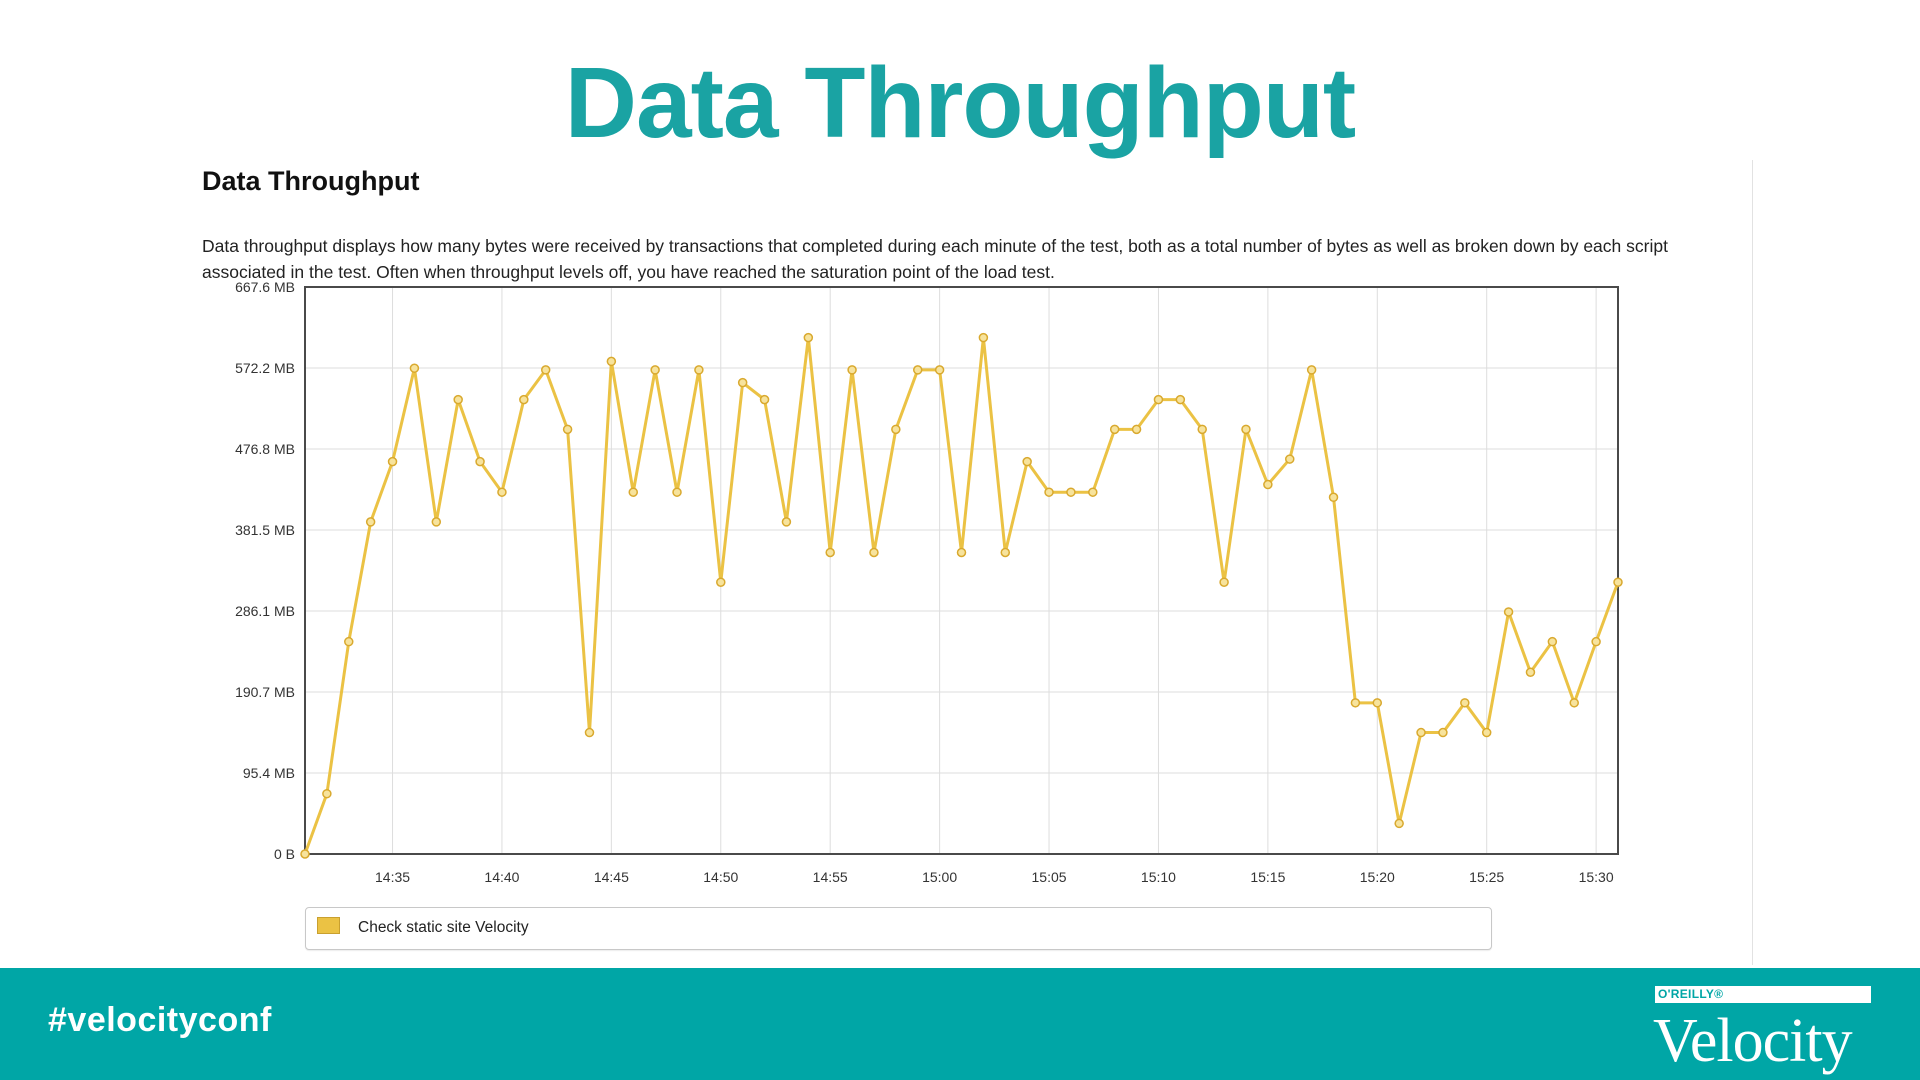  What do you see at coordinates (443, 927) in the screenshot?
I see `legend-label: Check static site Velocity` at bounding box center [443, 927].